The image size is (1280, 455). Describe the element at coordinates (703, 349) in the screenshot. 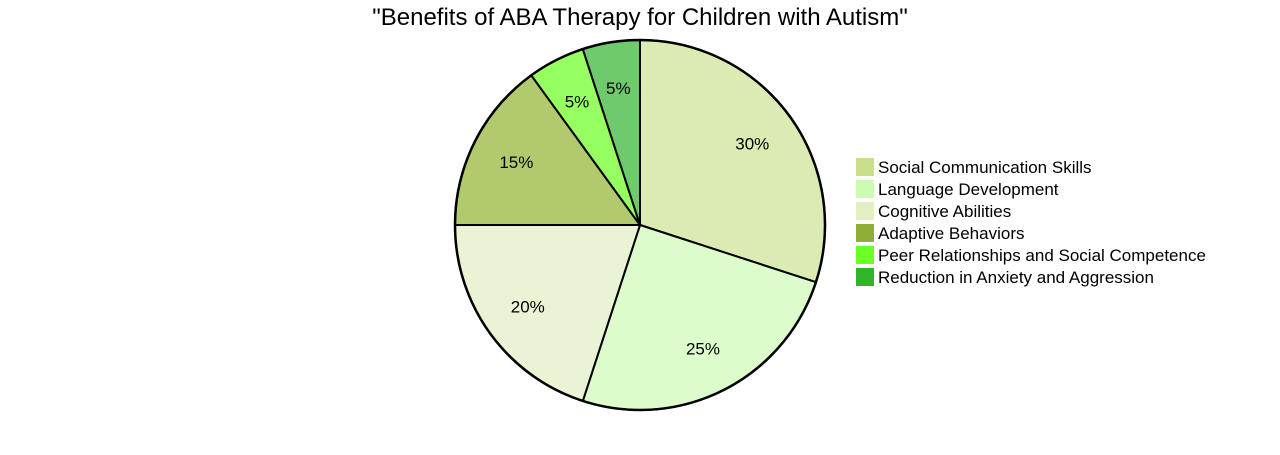

I see `pie-slice-label-2: 25%` at that location.